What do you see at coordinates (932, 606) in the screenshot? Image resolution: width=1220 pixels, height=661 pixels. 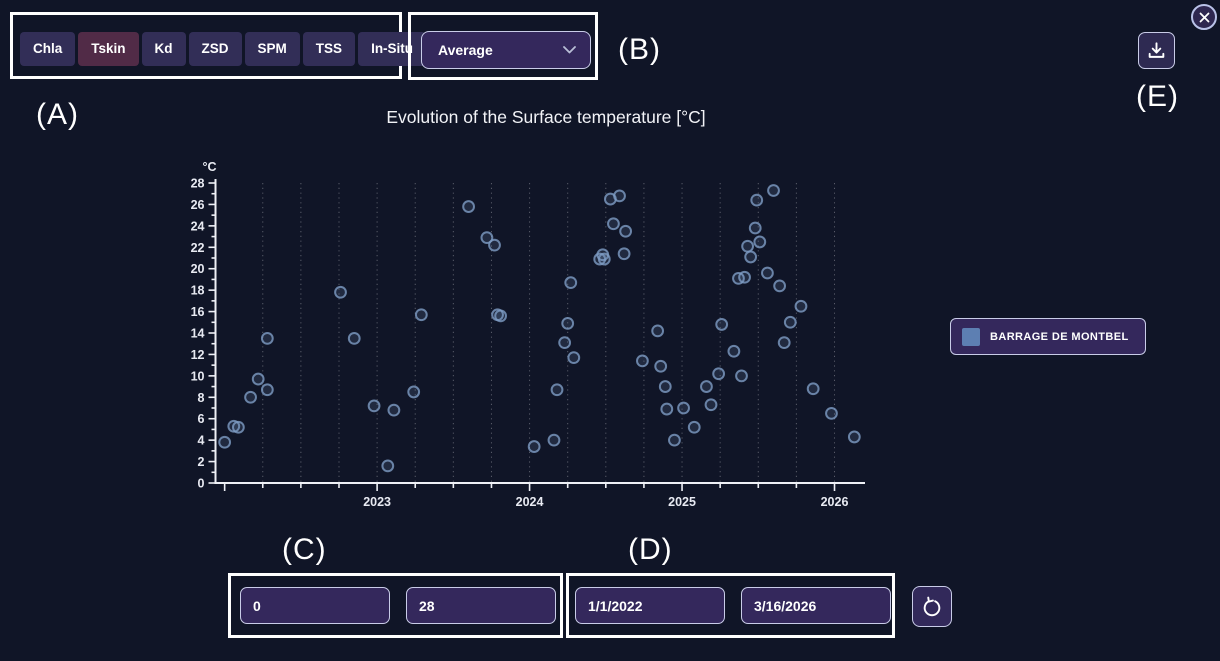 I see `reset-button` at bounding box center [932, 606].